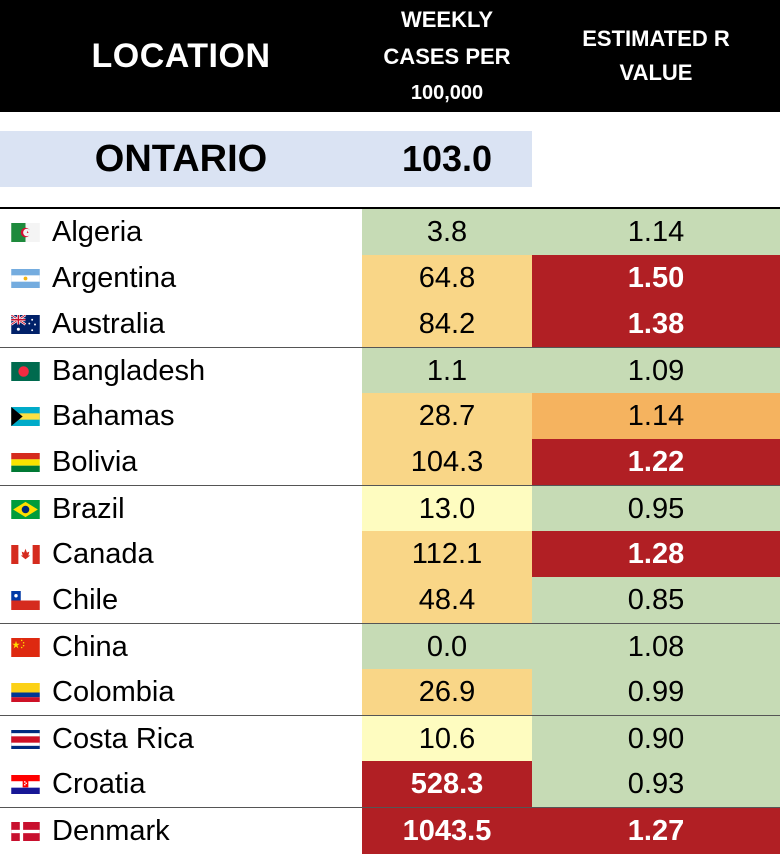  I want to click on estimated-r-header-line2: VALUE, so click(656, 72).